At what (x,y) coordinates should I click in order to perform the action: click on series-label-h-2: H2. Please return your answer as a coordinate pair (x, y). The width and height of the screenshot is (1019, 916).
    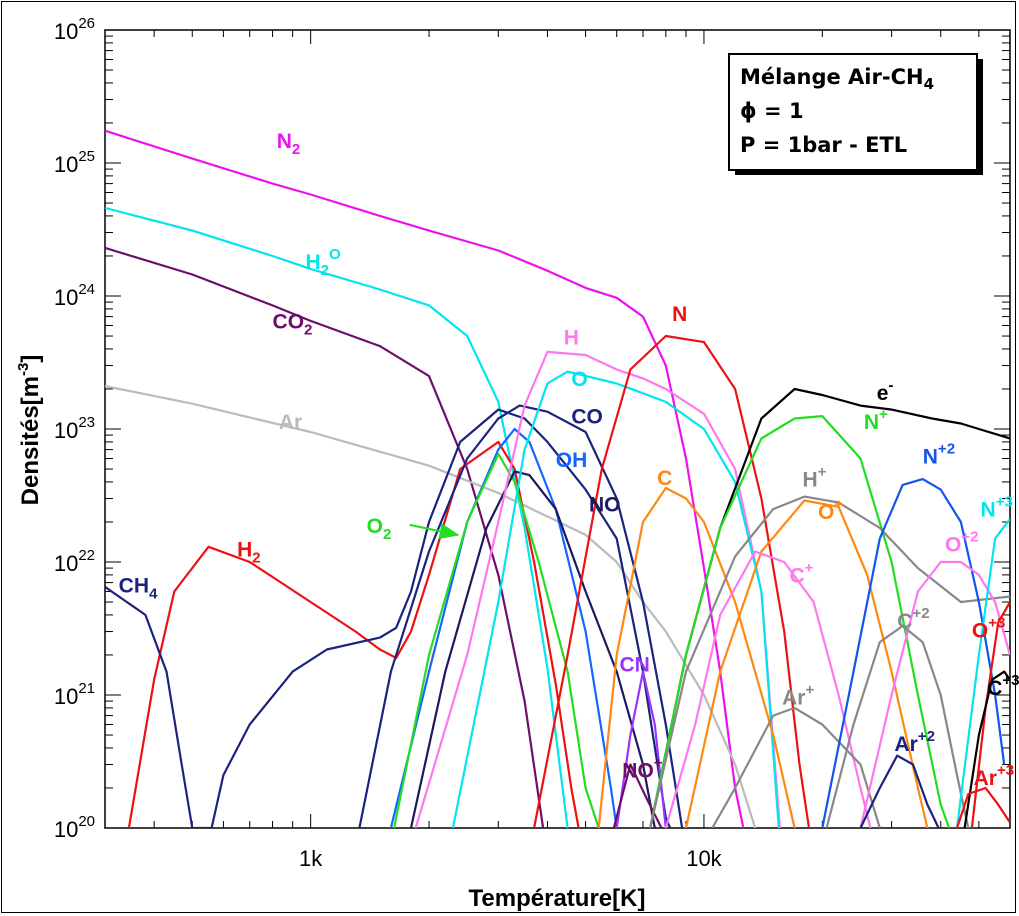
    Looking at the image, I should click on (249, 552).